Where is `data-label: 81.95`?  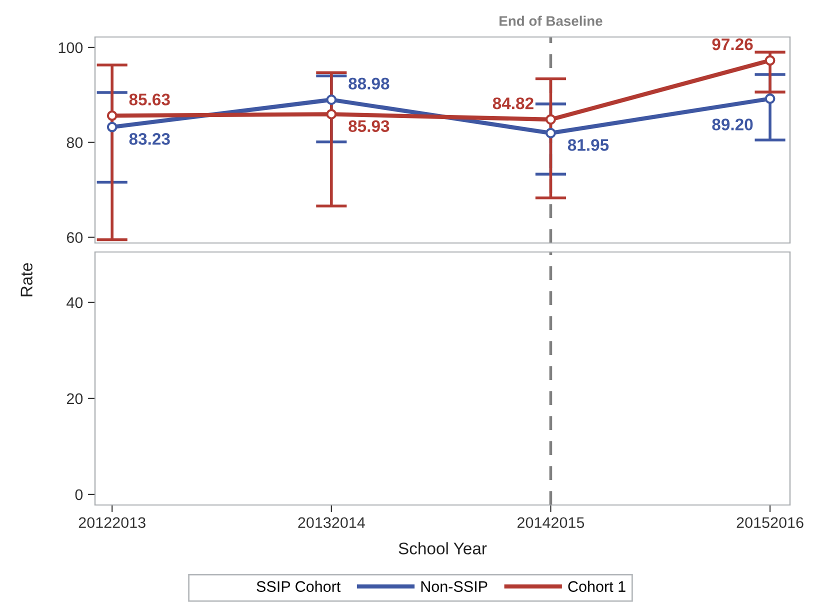 data-label: 81.95 is located at coordinates (588, 145).